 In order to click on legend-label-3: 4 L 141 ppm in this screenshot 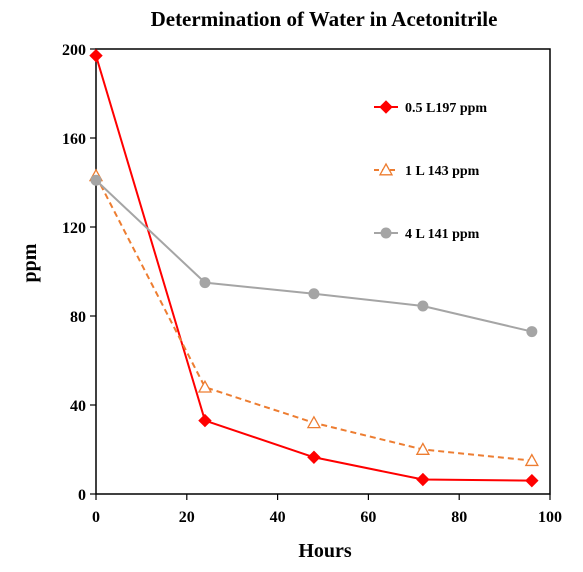, I will do `click(442, 234)`.